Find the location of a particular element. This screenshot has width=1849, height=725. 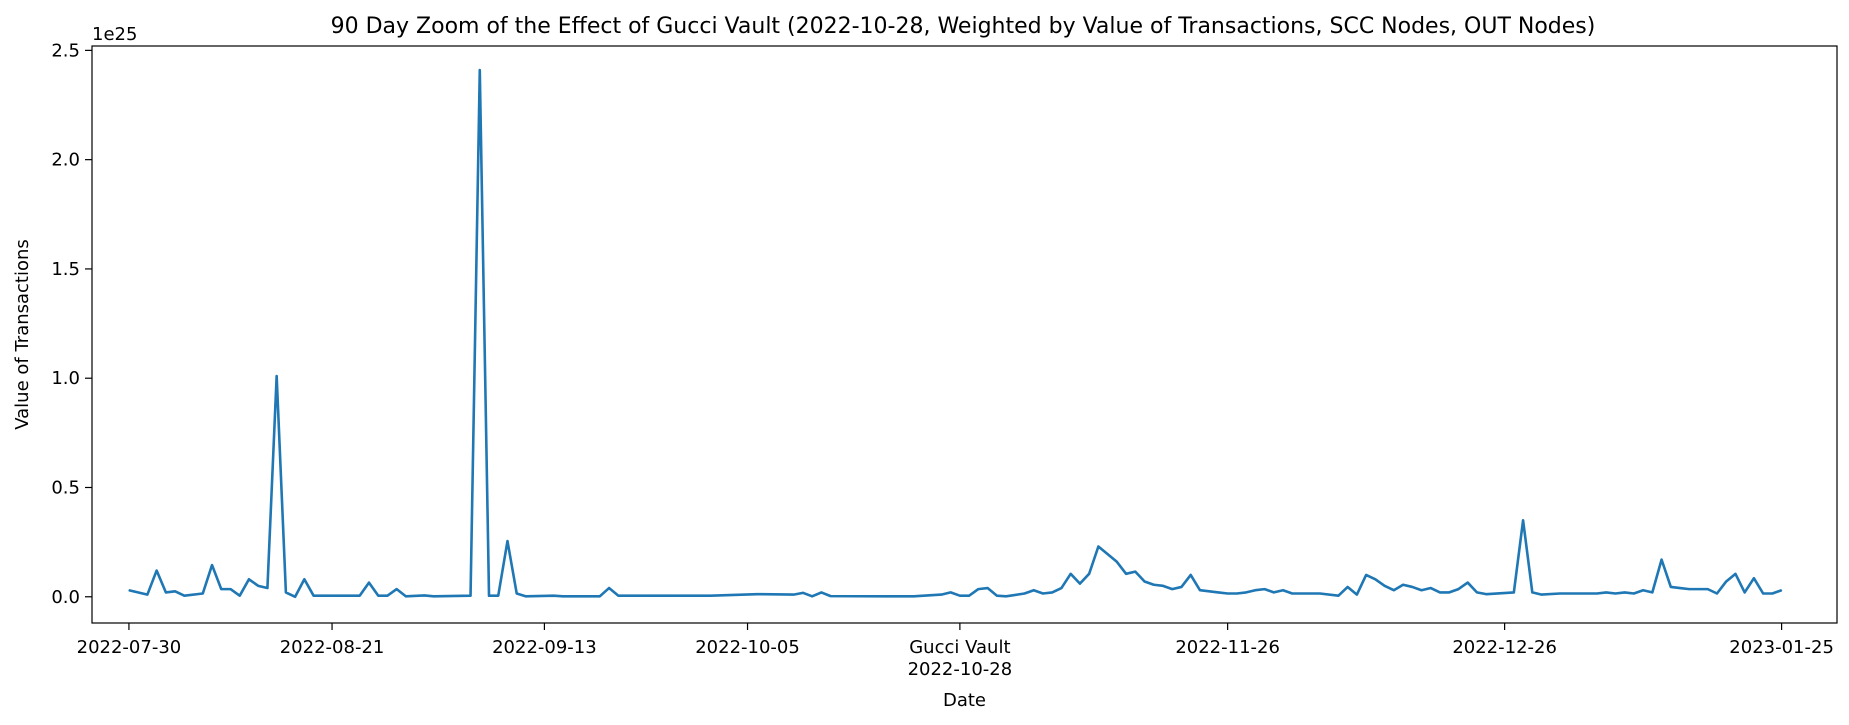

y-tick-label: 1.5 is located at coordinates (65, 269).